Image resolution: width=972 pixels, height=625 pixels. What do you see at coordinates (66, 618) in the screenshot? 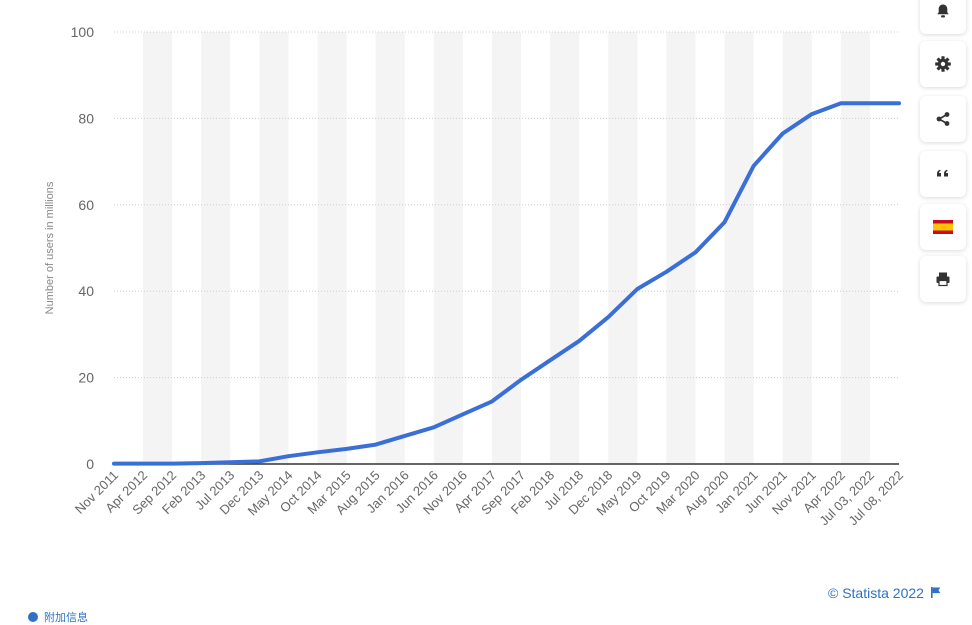
I see `additional-info-label: 附加信息` at bounding box center [66, 618].